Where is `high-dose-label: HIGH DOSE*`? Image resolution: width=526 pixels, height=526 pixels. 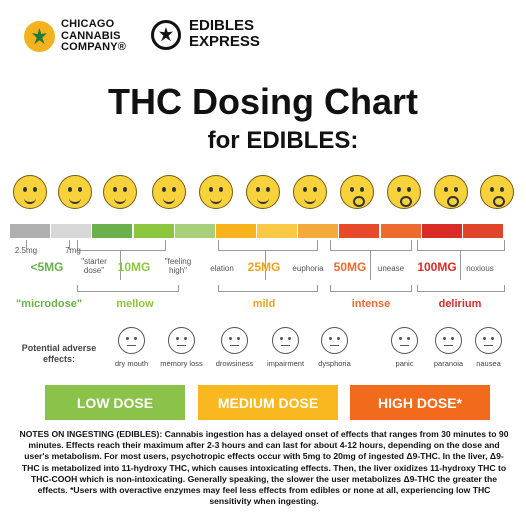
high-dose-label: HIGH DOSE* is located at coordinates (419, 402).